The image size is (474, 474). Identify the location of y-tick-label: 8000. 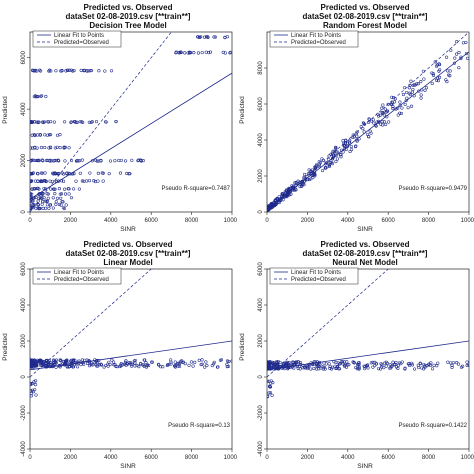
(261, 68).